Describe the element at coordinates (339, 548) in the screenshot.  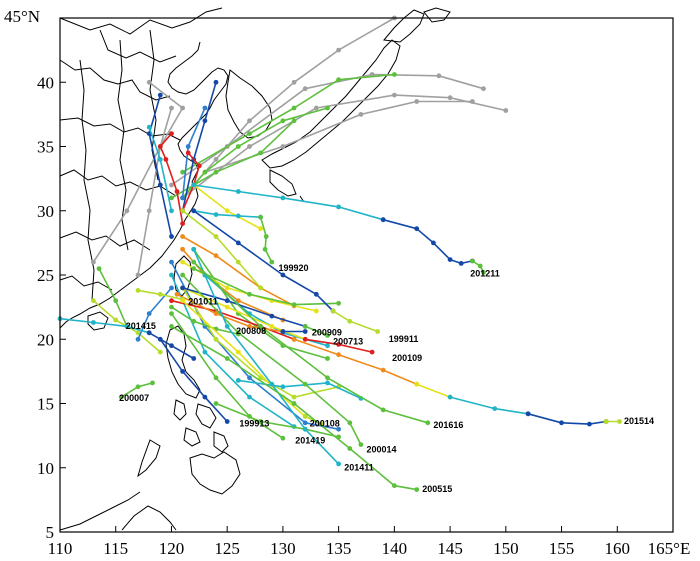
I see `x-tick-label: 135` at that location.